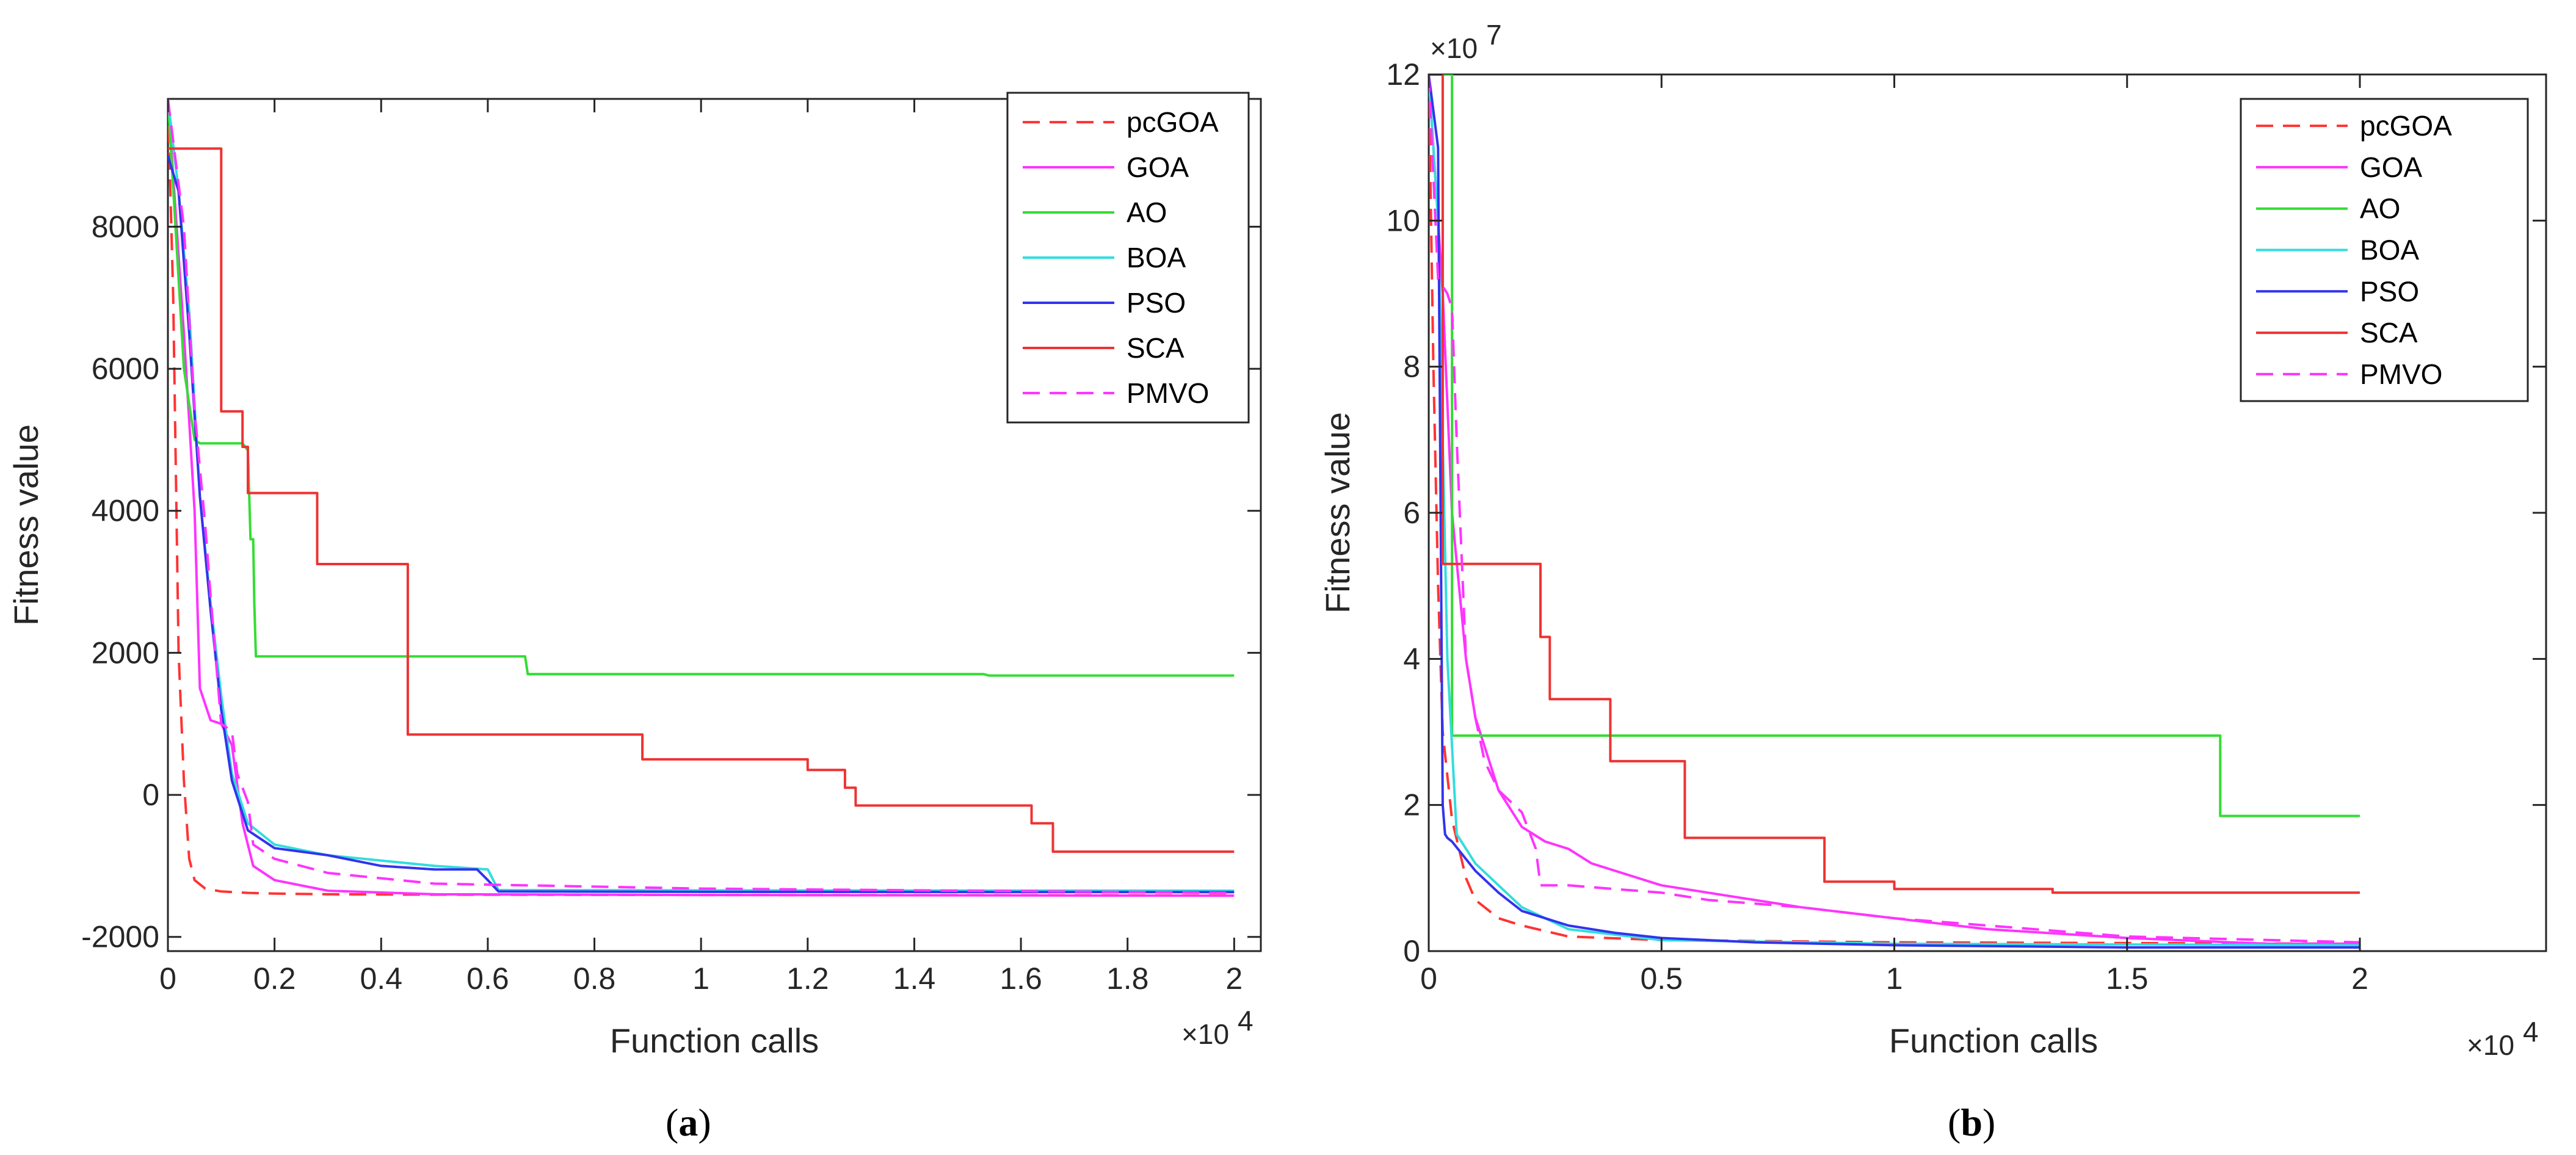  I want to click on x-tick-label: 1.2, so click(807, 978).